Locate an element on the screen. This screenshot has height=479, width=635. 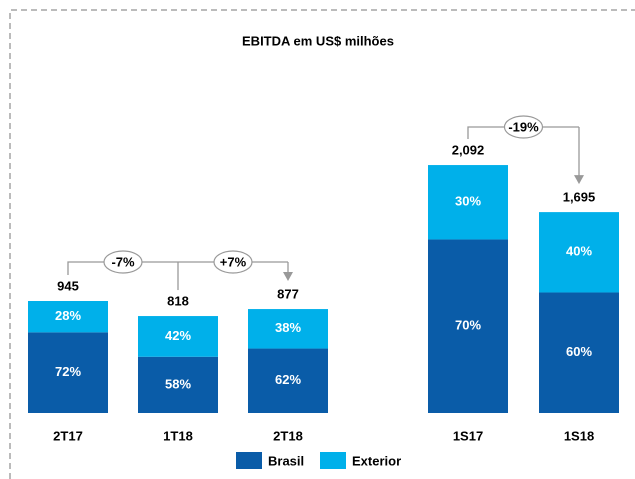
segment-label: 42% is located at coordinates (178, 335).